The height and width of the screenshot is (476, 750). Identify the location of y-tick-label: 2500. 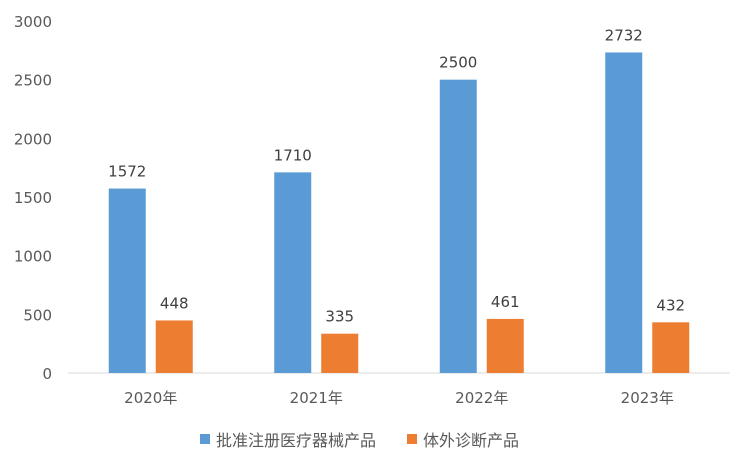
(33, 81).